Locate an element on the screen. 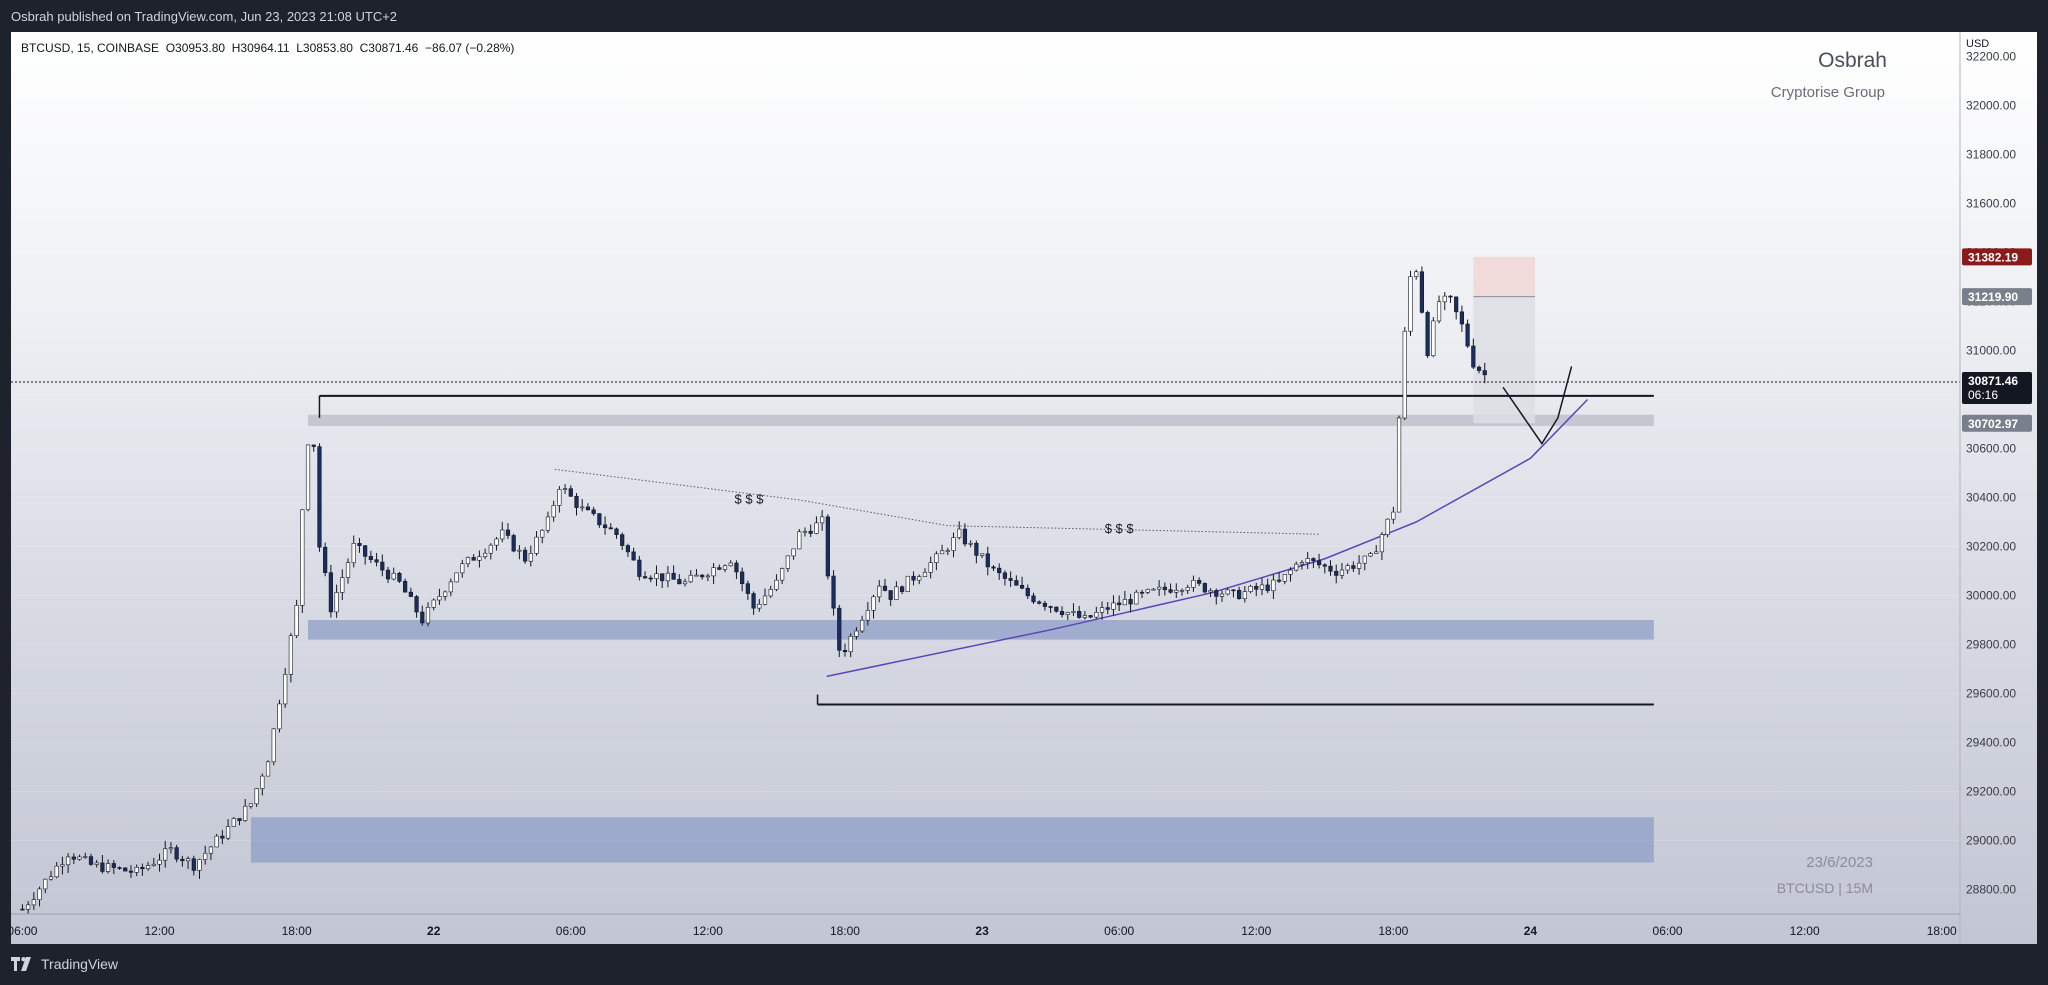 The image size is (2048, 985). trend-curve is located at coordinates (1207, 538).